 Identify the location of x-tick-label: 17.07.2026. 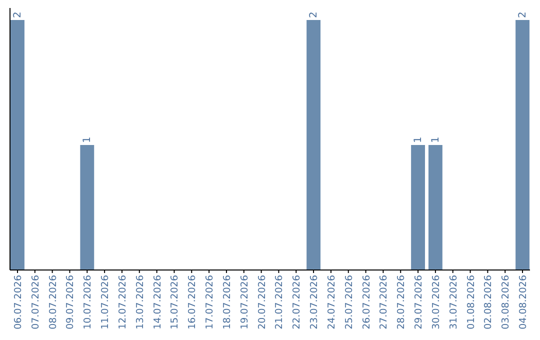
(210, 302).